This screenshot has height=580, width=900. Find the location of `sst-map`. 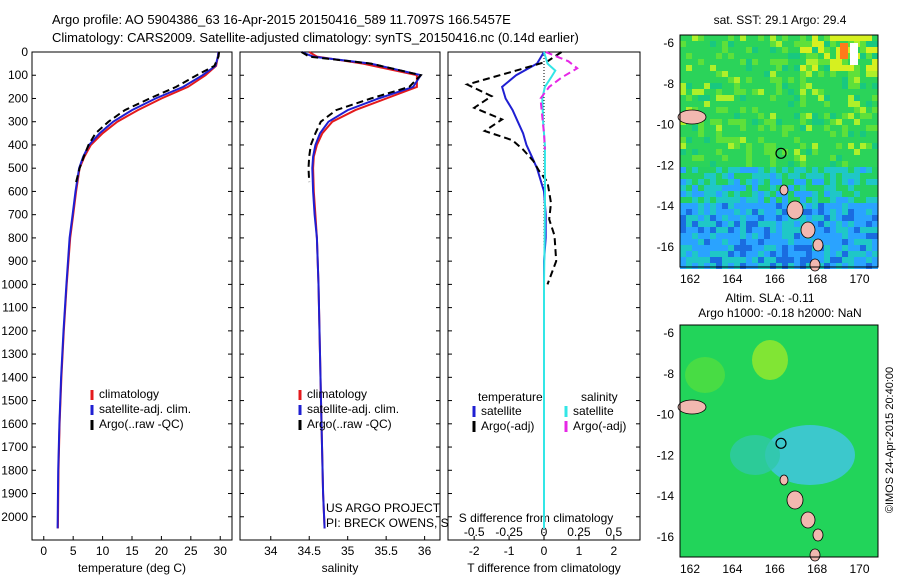

sst-map is located at coordinates (778, 153).